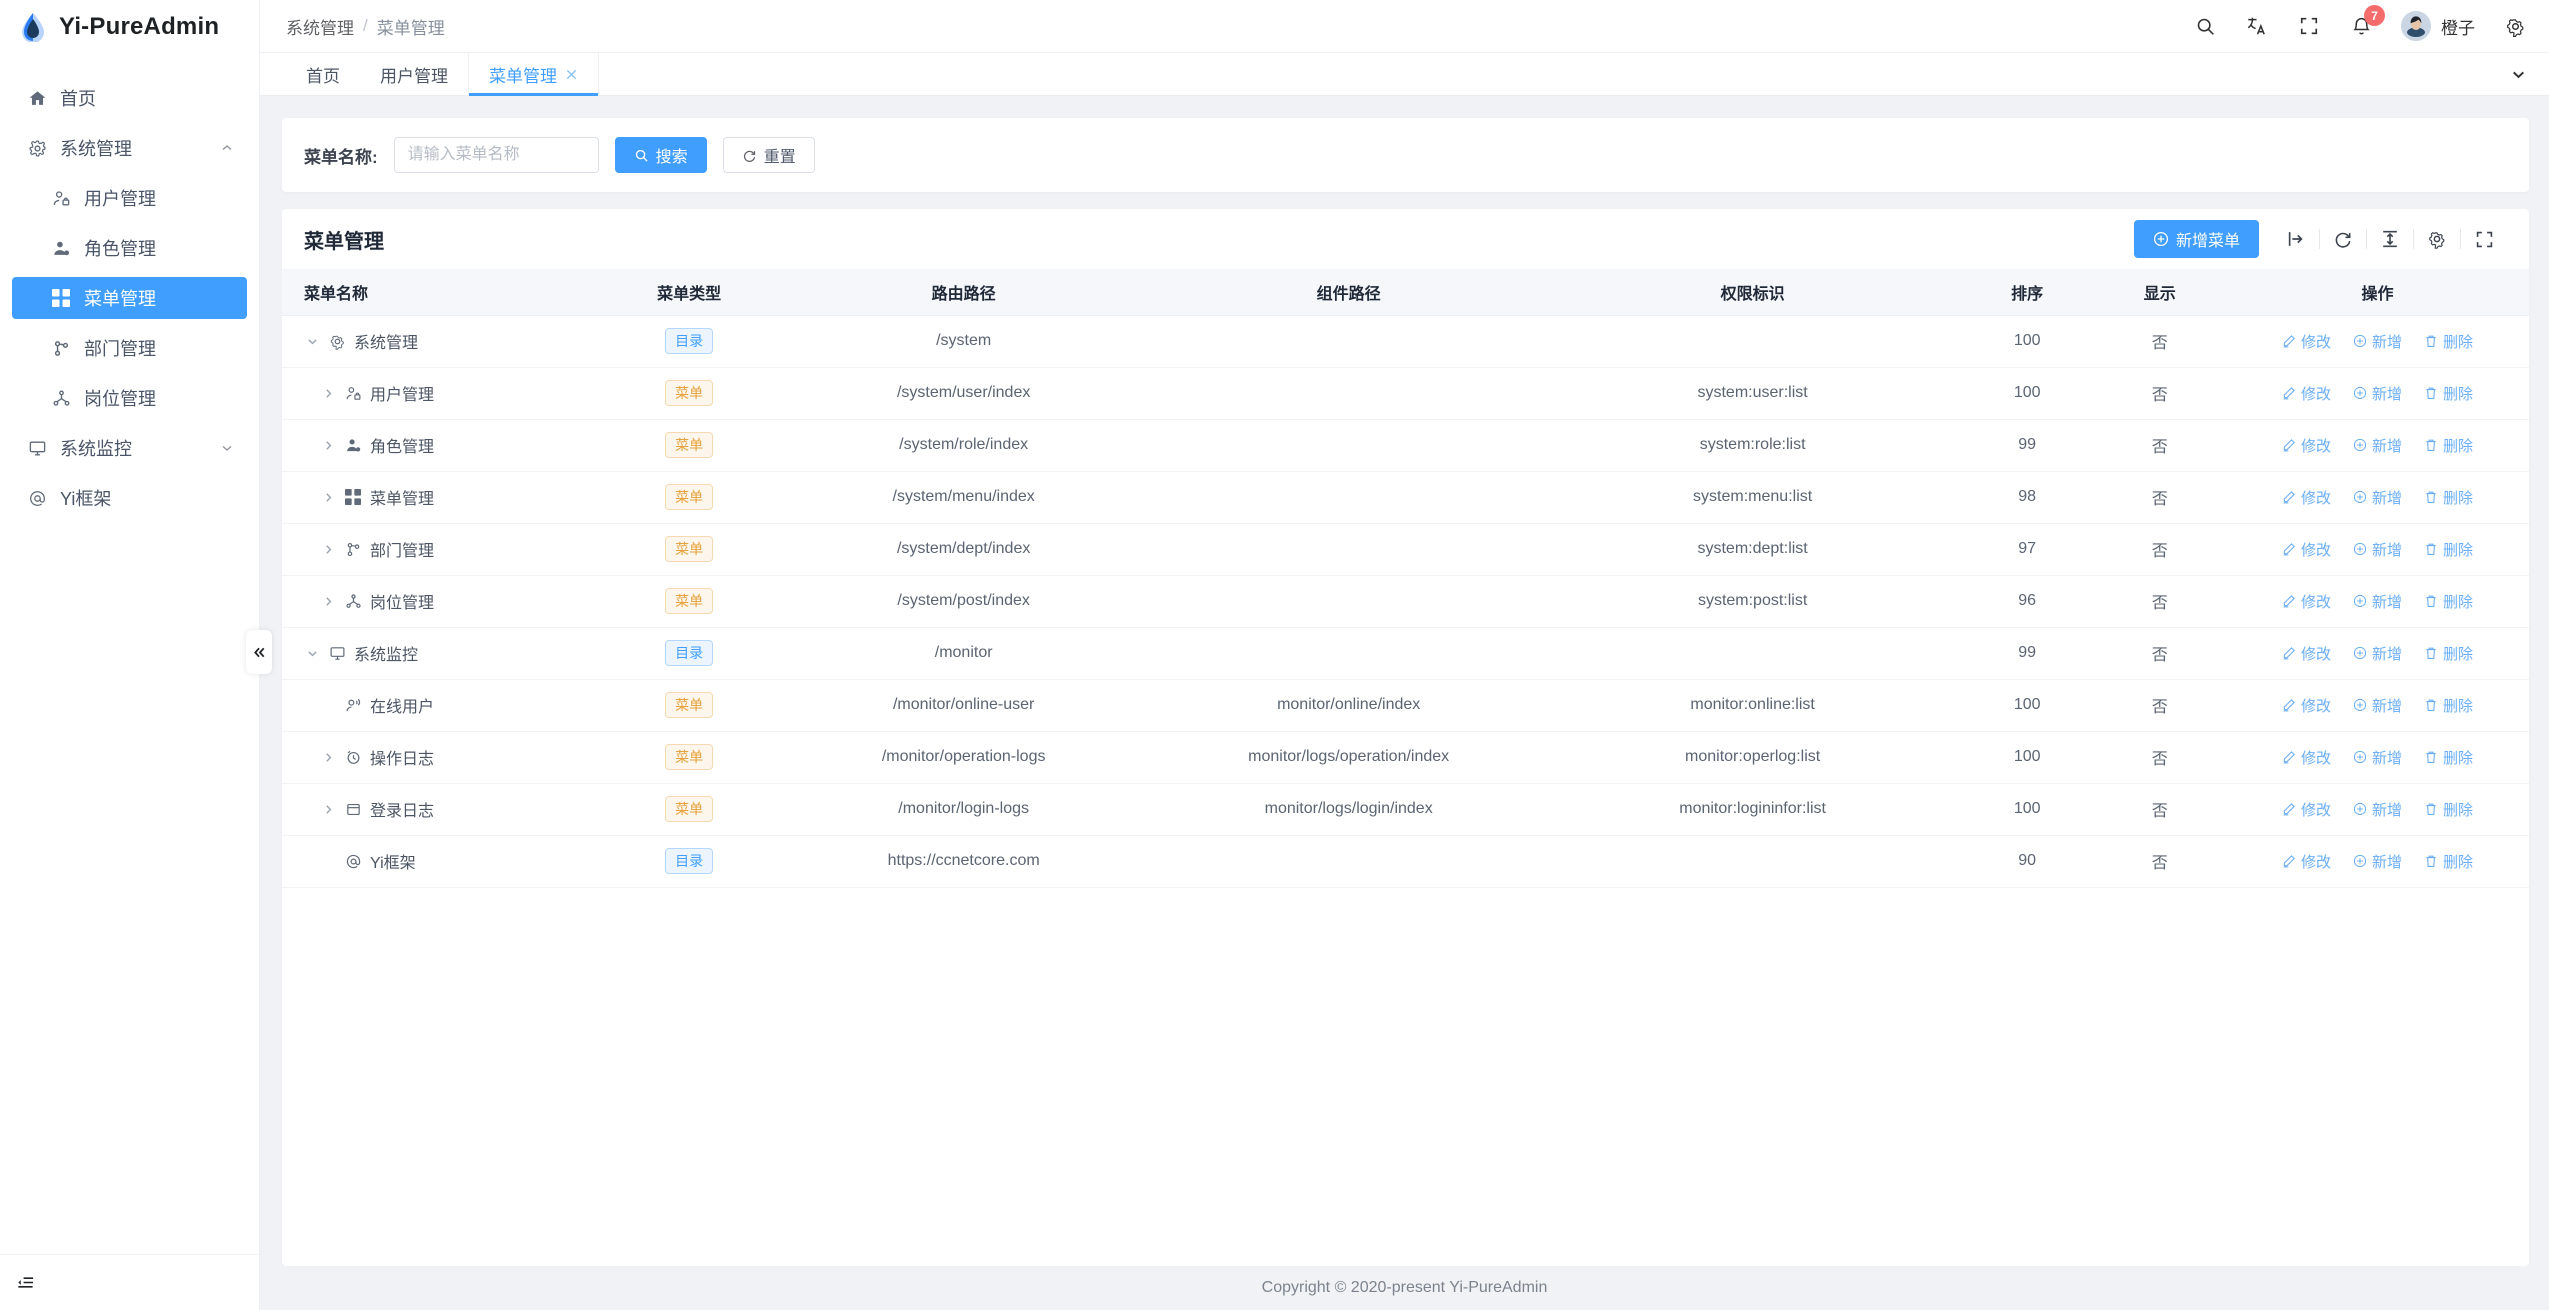 Image resolution: width=2549 pixels, height=1310 pixels. Describe the element at coordinates (1349, 497) in the screenshot. I see `cell-component` at that location.